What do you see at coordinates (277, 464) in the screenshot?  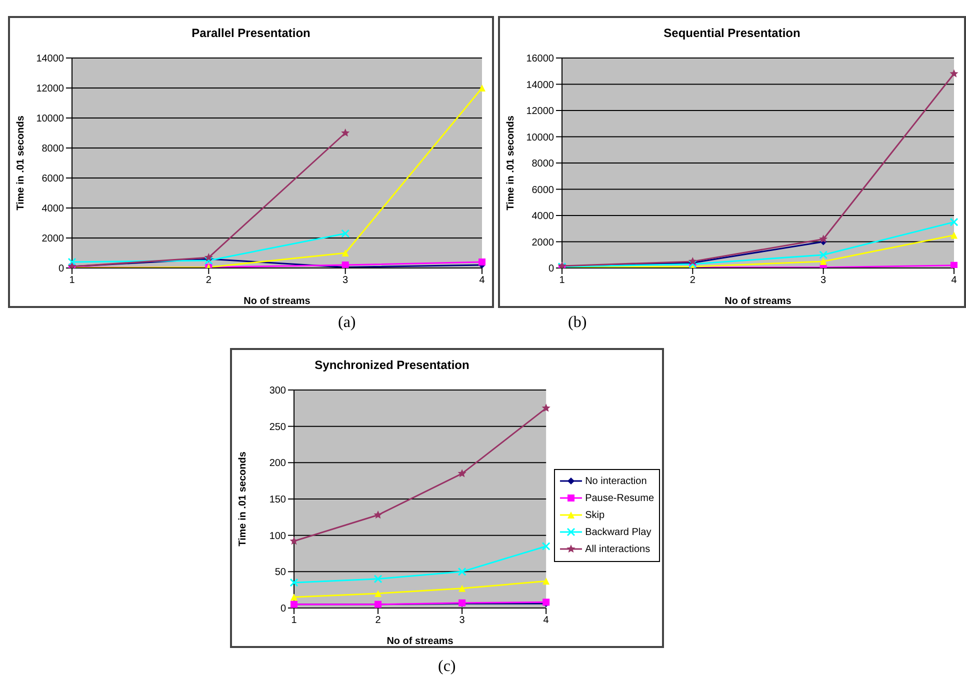 I see `y-tick-label: 200` at bounding box center [277, 464].